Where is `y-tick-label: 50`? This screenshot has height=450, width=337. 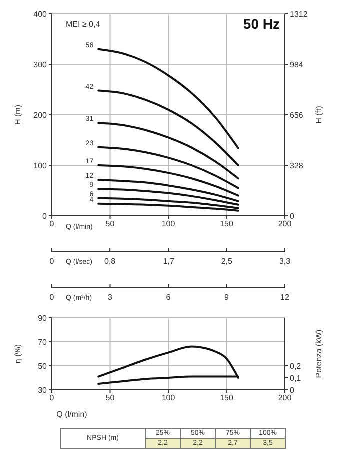 y-tick-label: 50 is located at coordinates (43, 366).